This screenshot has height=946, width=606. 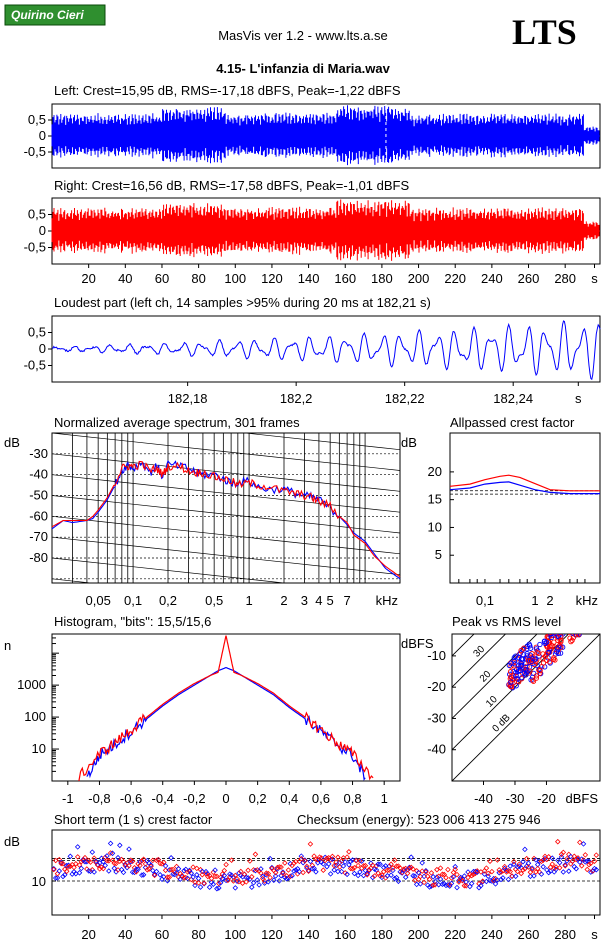 I want to click on hist-series-red, so click(x=226, y=708).